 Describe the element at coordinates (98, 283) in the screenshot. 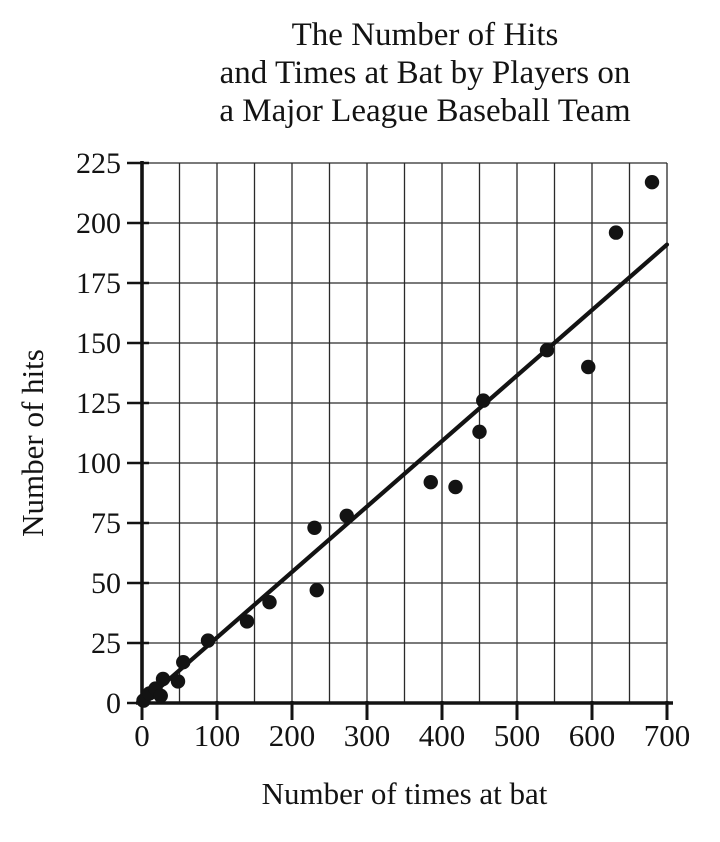

I see `y-tick-label: 175` at that location.